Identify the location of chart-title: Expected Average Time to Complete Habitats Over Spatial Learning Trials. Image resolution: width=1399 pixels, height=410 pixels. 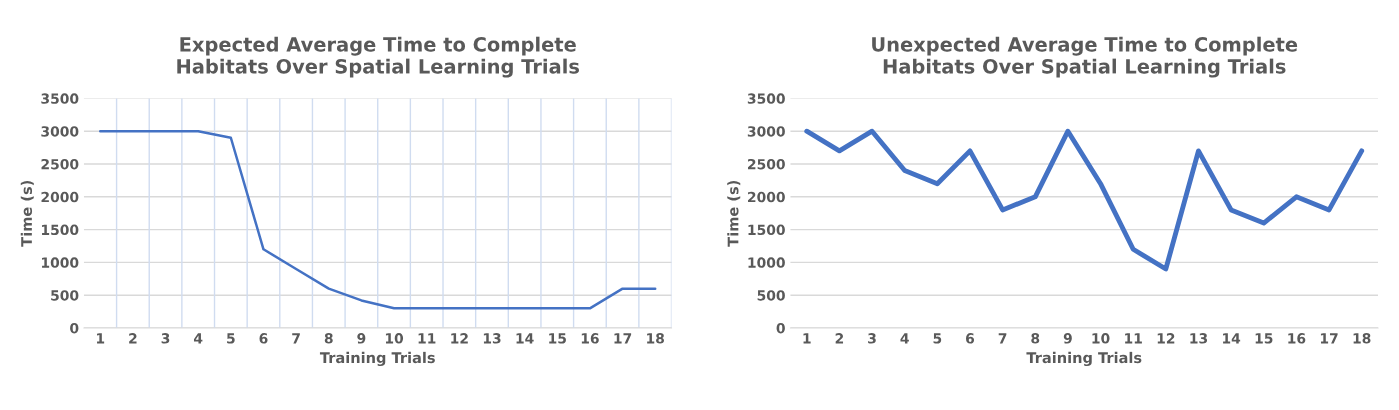
(378, 57).